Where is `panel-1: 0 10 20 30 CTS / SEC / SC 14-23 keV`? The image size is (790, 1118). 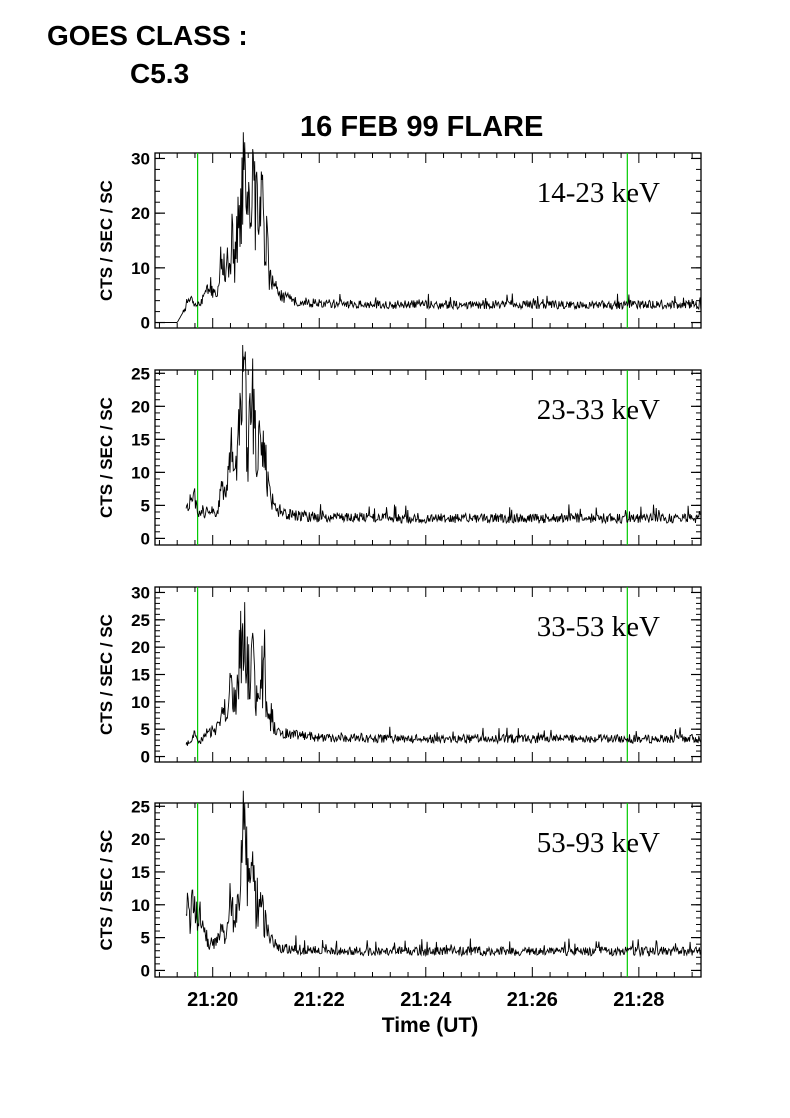
panel-1: 0 10 20 30 CTS / SEC / SC 14-23 keV is located at coordinates (399, 232).